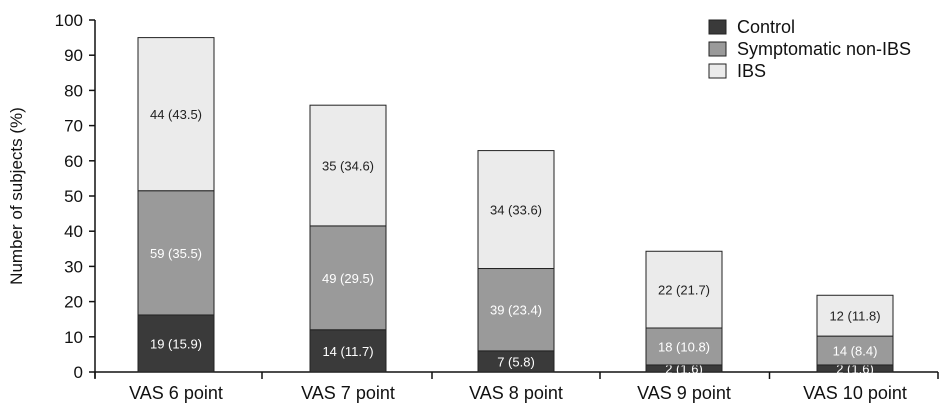 The height and width of the screenshot is (407, 950). I want to click on y-axis-title: Number of subjects (%), so click(16, 196).